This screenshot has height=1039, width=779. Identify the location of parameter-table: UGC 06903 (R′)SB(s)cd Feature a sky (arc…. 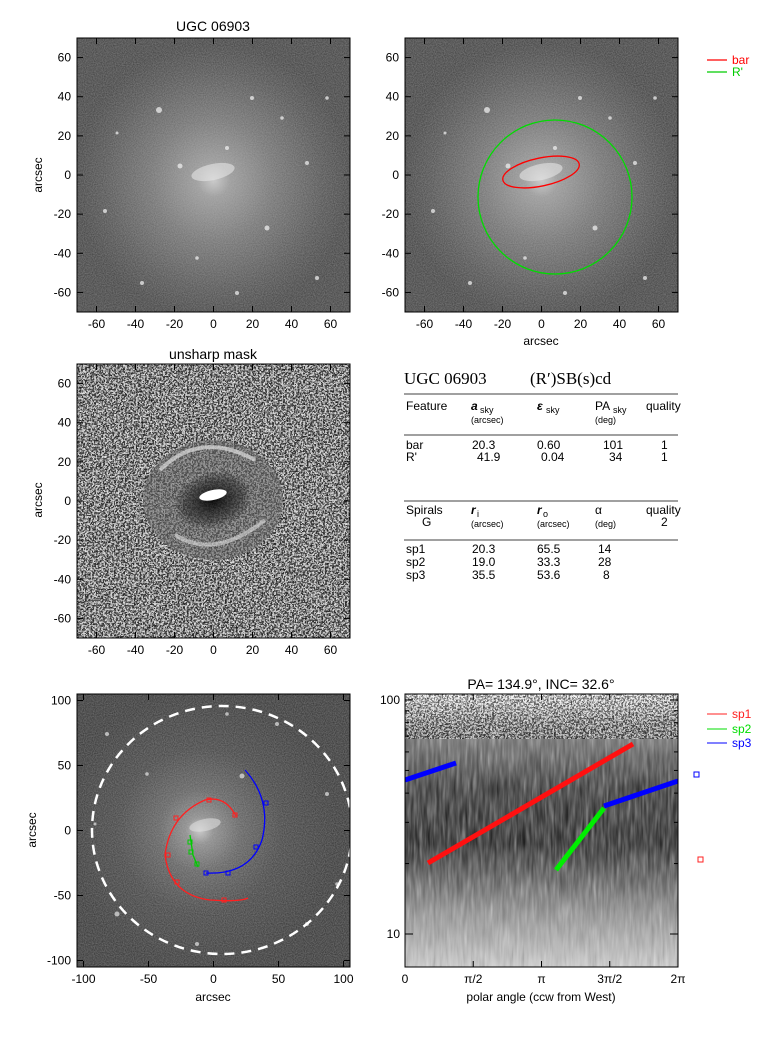
(542, 475).